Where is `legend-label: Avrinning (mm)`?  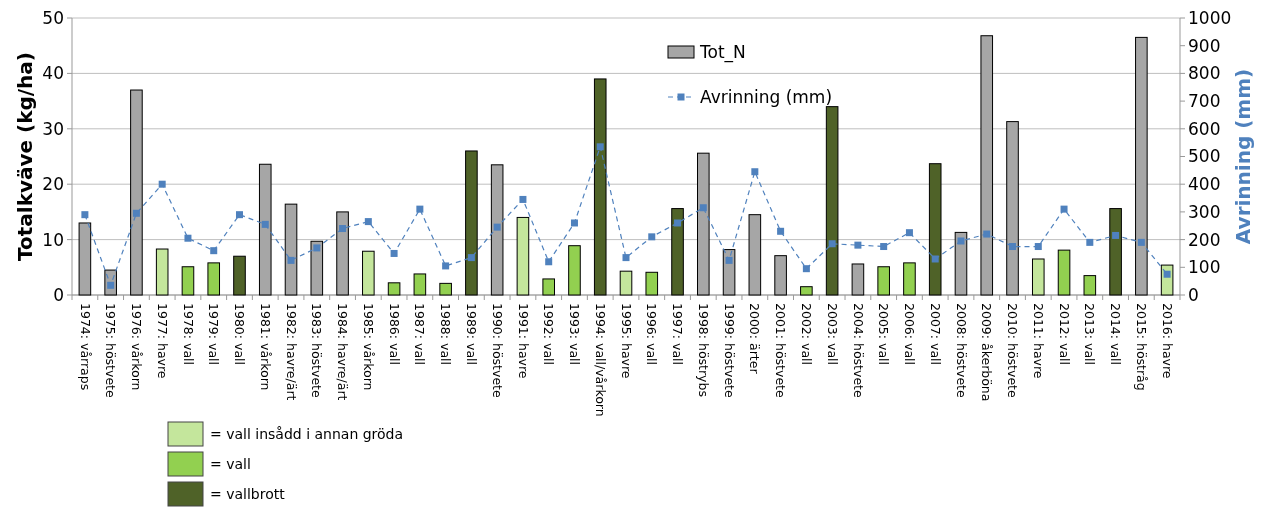 legend-label: Avrinning (mm) is located at coordinates (766, 97).